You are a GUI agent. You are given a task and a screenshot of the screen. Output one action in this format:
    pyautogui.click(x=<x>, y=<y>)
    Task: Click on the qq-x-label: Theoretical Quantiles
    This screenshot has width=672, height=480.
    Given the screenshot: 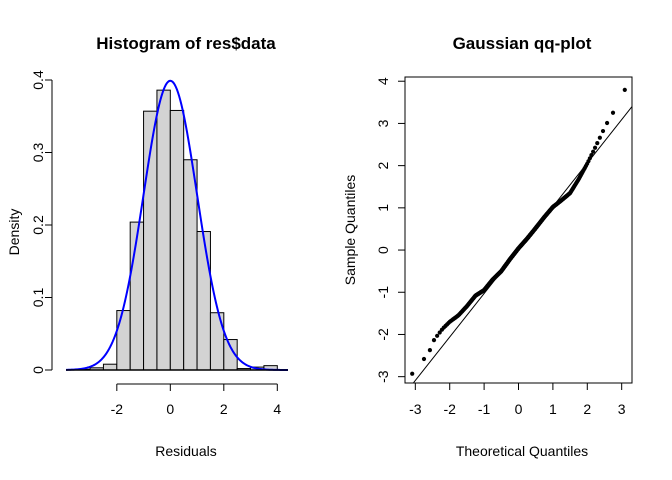 What is the action you would take?
    pyautogui.click(x=522, y=451)
    